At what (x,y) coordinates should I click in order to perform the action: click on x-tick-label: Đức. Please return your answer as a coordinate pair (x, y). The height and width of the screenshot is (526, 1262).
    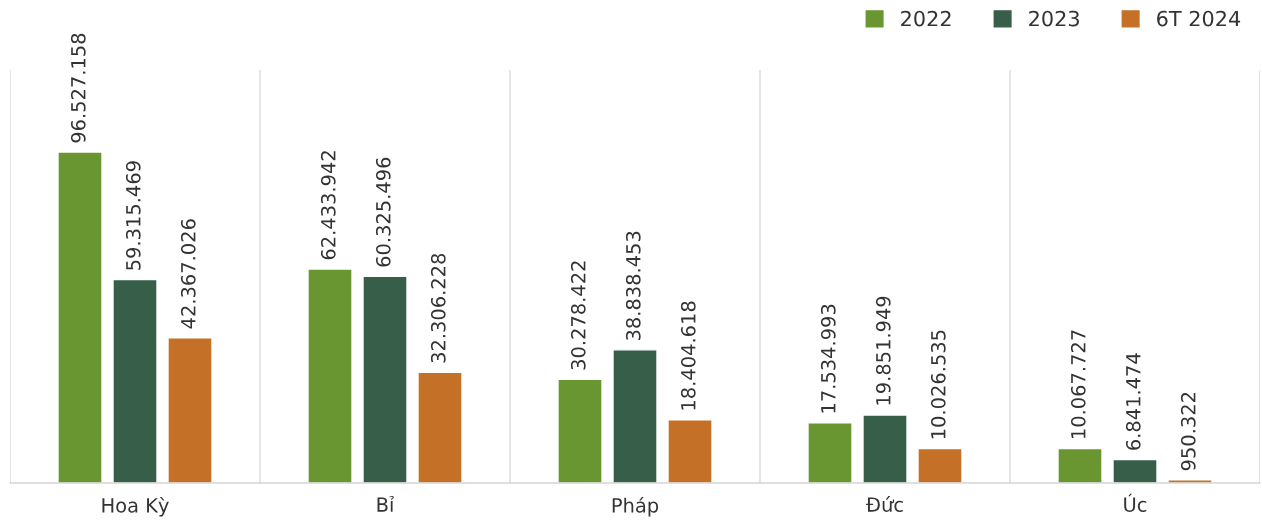
    Looking at the image, I should click on (884, 504).